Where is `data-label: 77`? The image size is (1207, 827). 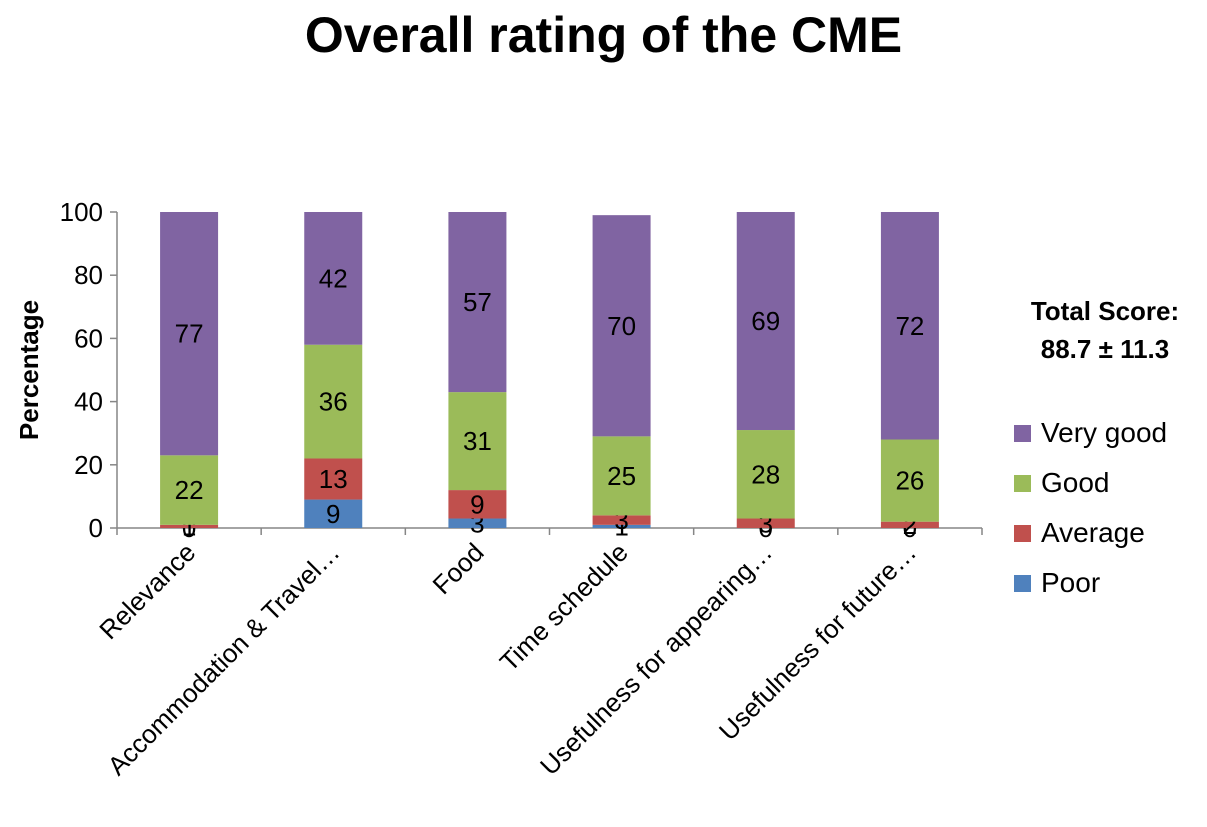 data-label: 77 is located at coordinates (189, 334).